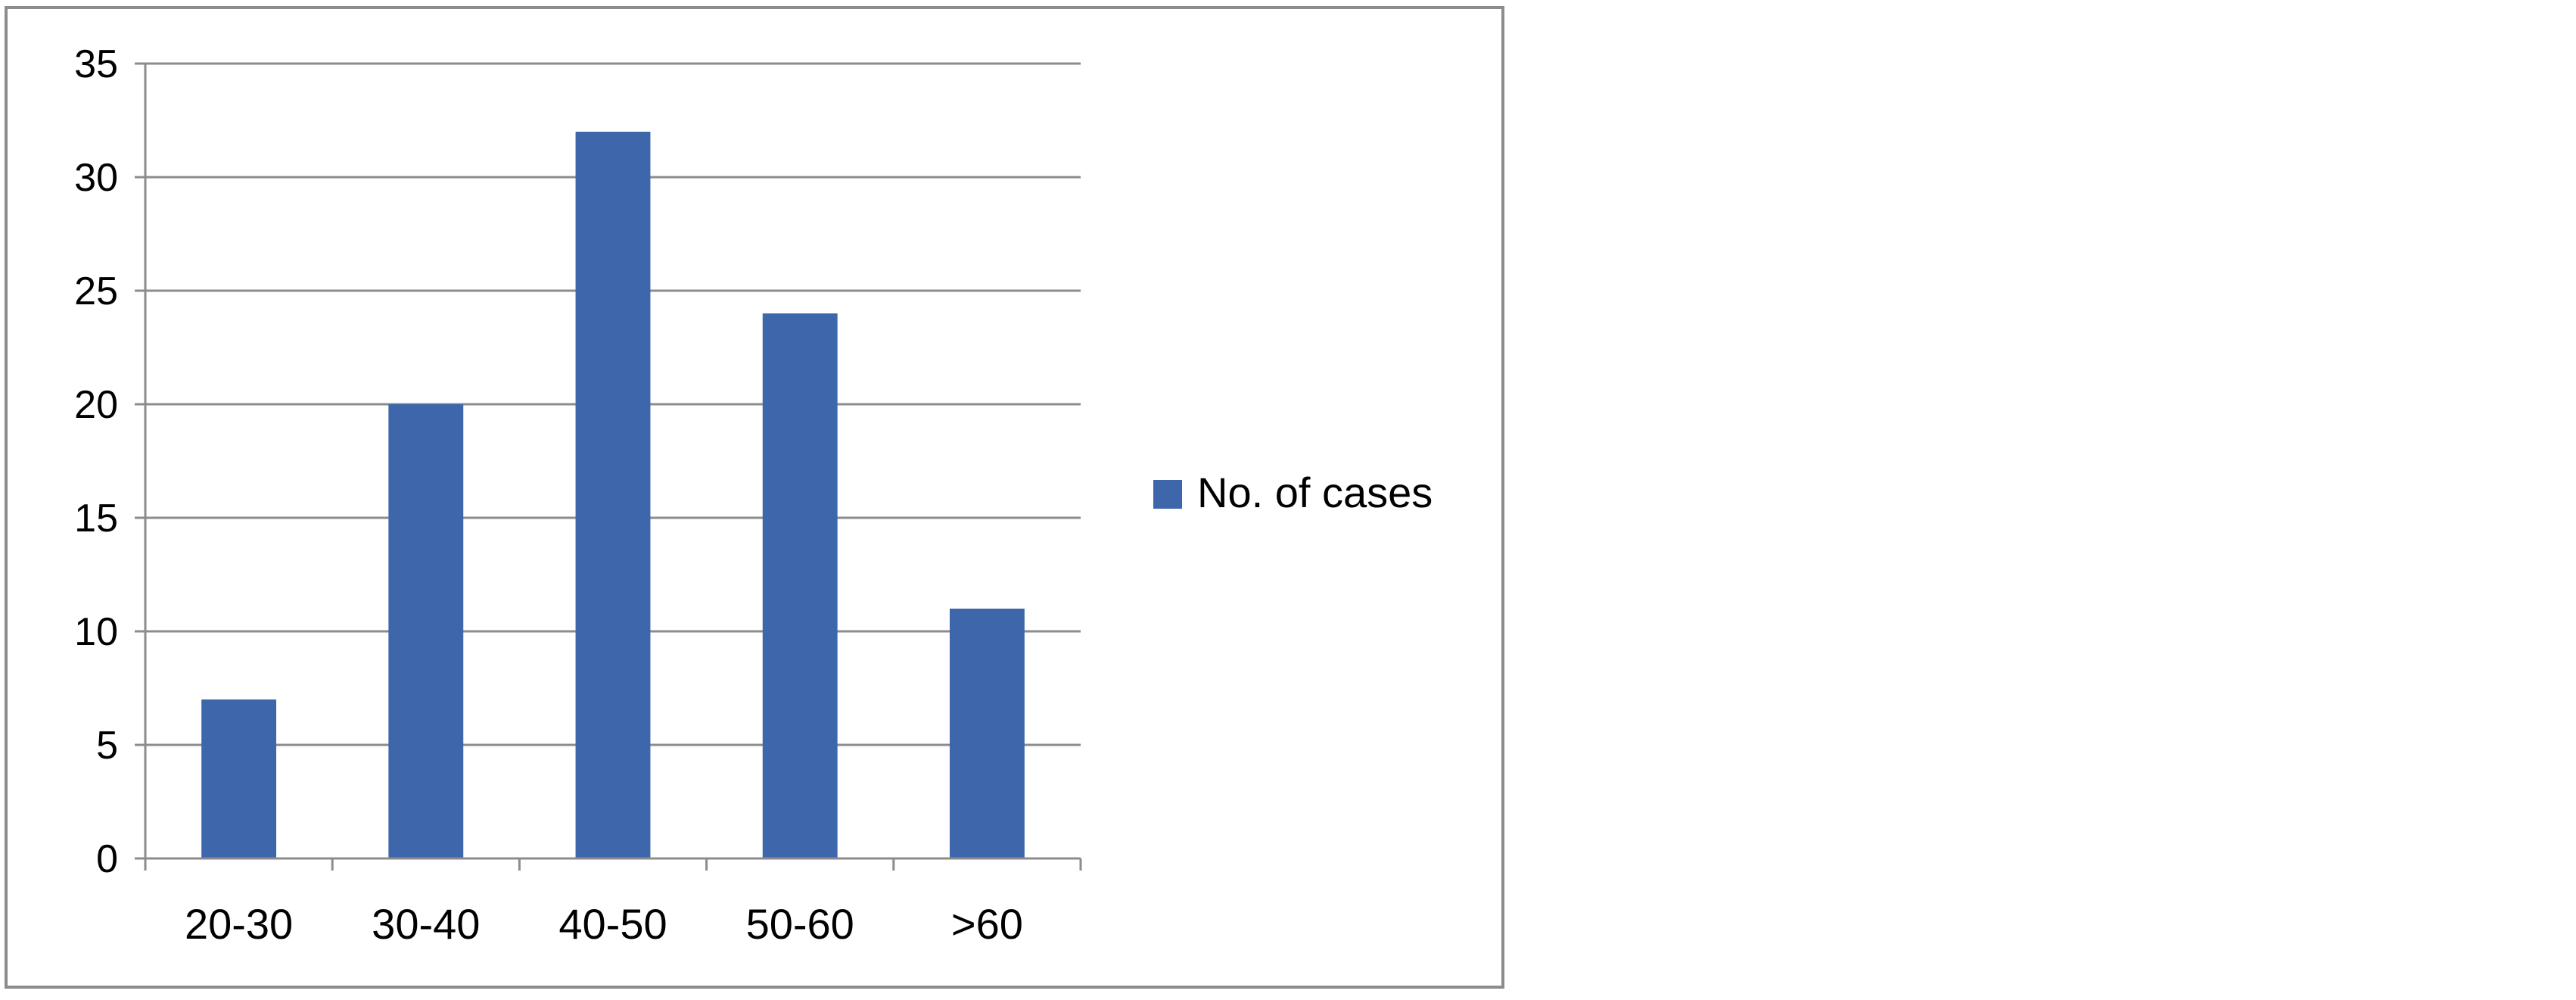 This screenshot has height=1000, width=2576. What do you see at coordinates (96, 64) in the screenshot?
I see `y-tick-label: 35` at bounding box center [96, 64].